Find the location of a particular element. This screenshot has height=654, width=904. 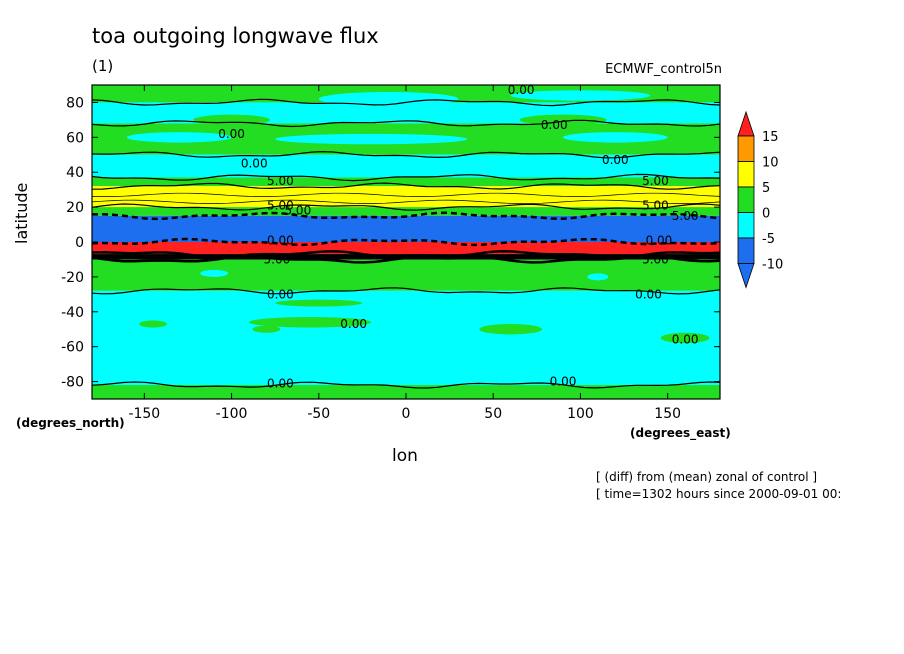

contour-label-15: 0.00 is located at coordinates (280, 294).